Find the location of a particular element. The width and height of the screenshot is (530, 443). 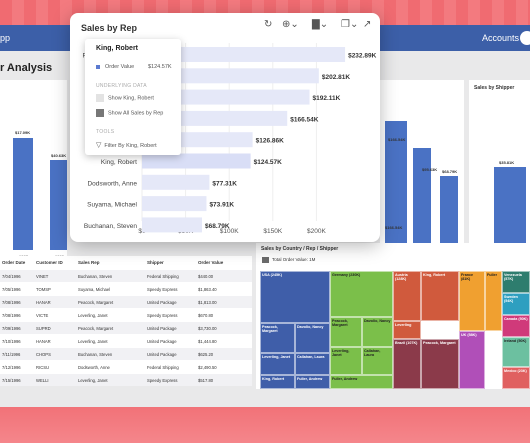

table-cell: 7/10/1996 is located at coordinates (11, 341).